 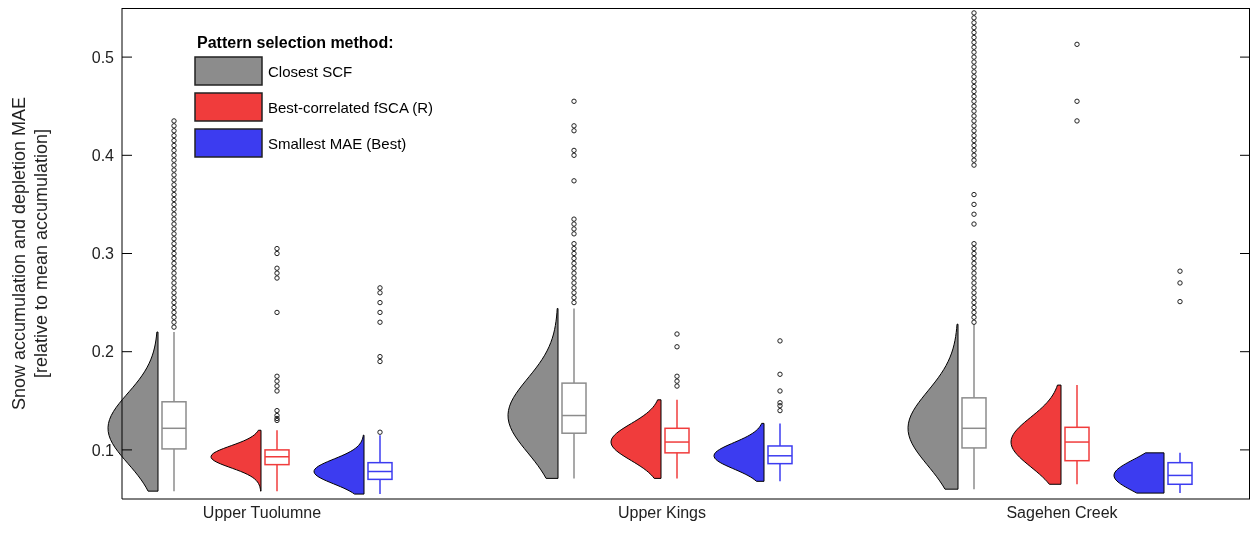 What do you see at coordinates (262, 513) in the screenshot?
I see `x-tick-label: Upper Tuolumne` at bounding box center [262, 513].